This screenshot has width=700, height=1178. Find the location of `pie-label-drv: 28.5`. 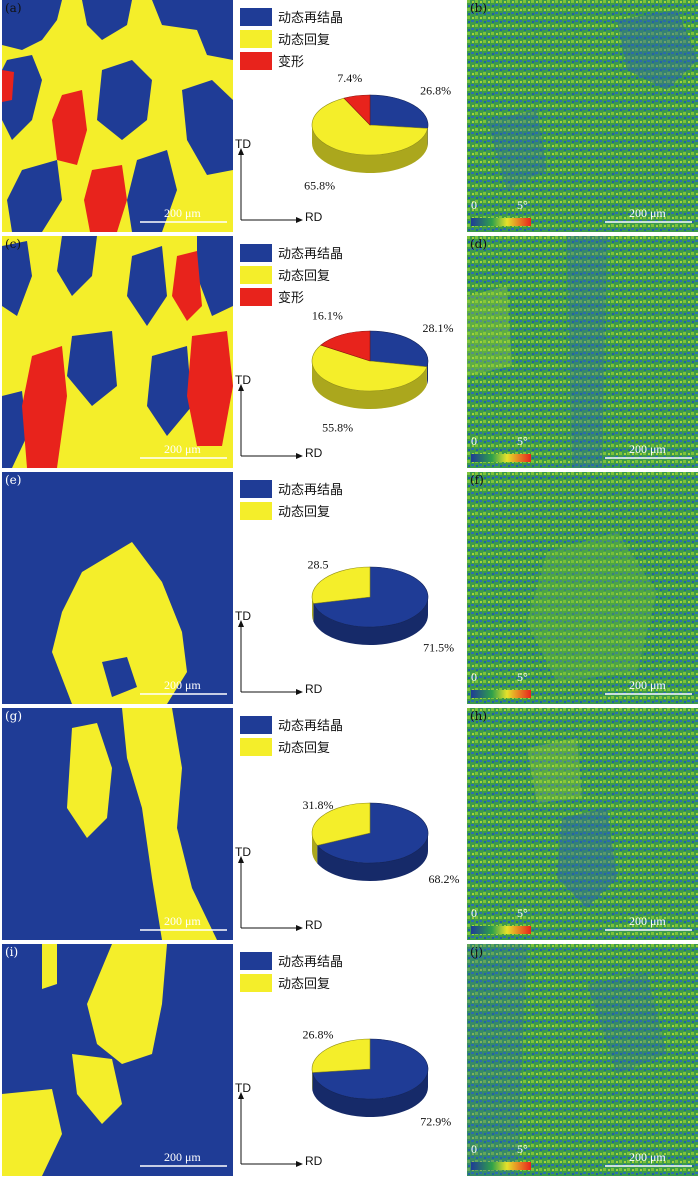

pie-label-drv: 28.5 is located at coordinates (318, 564).